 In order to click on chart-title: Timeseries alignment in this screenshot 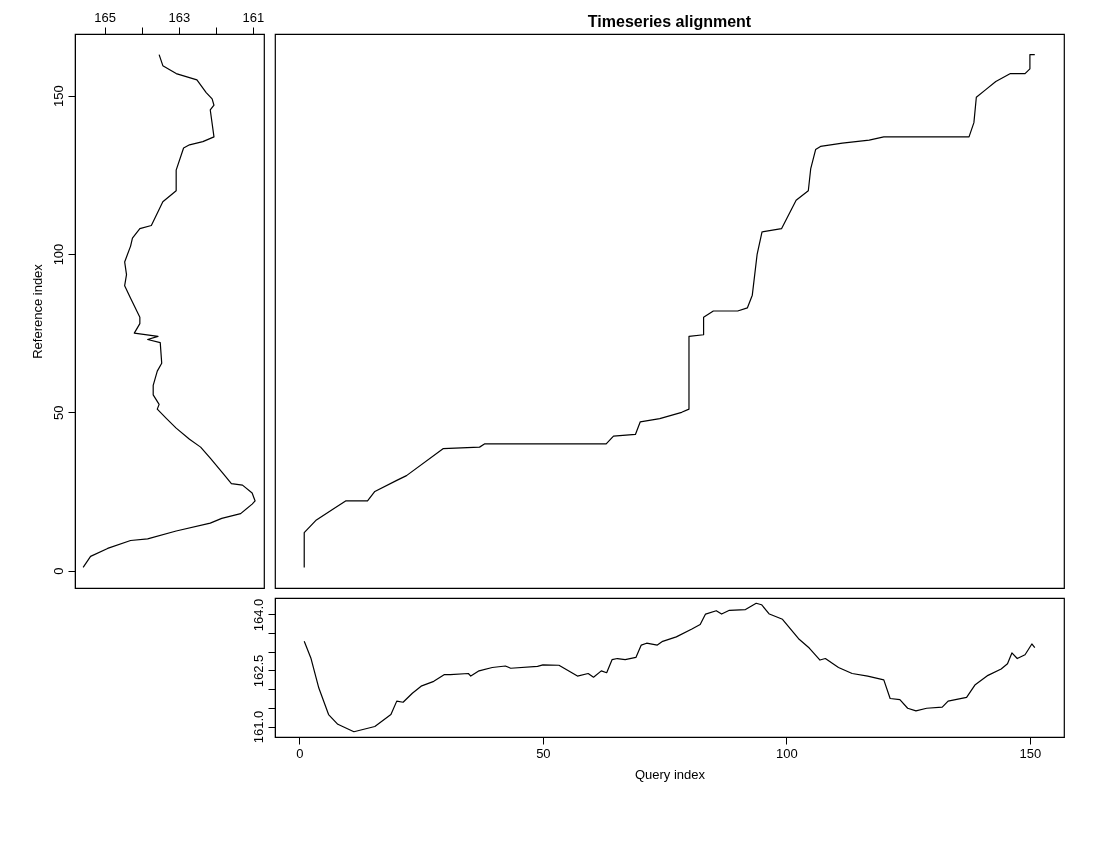, I will do `click(669, 21)`.